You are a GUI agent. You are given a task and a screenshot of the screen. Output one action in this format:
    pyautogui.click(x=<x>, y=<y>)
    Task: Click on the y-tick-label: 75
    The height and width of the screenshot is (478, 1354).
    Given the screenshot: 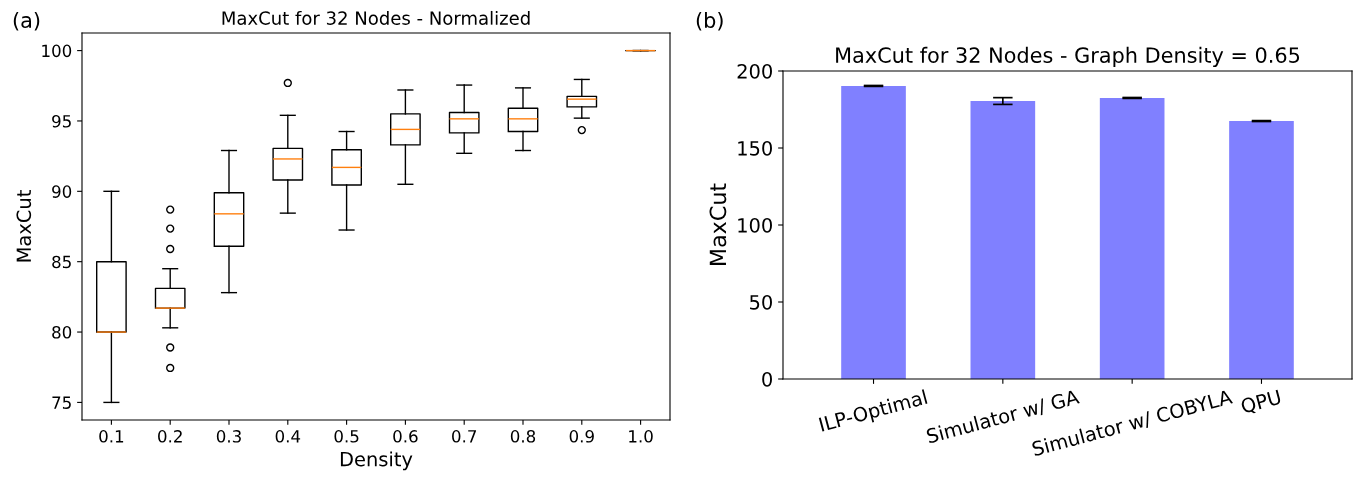 What is the action you would take?
    pyautogui.click(x=61, y=402)
    